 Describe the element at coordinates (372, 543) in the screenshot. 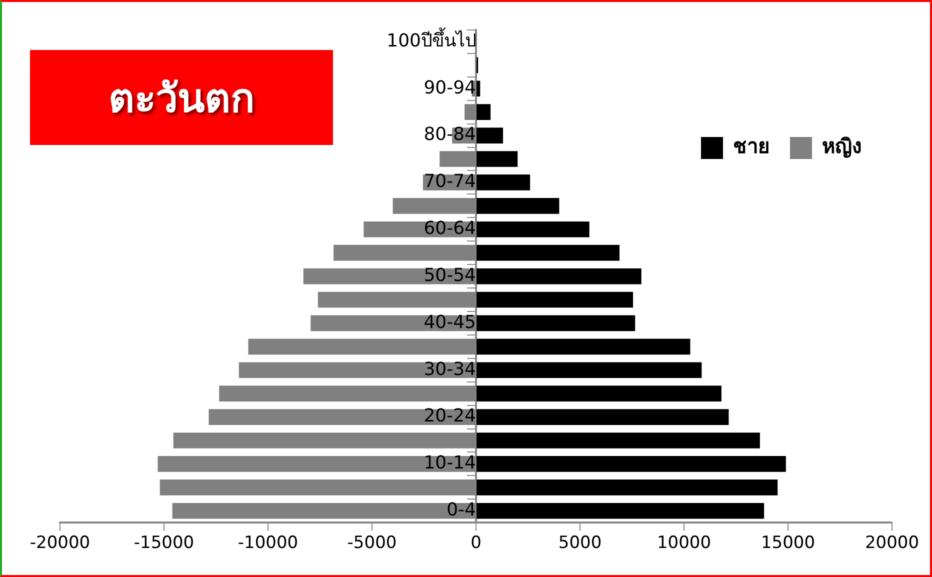

I see `x-tick-label: -5000` at that location.